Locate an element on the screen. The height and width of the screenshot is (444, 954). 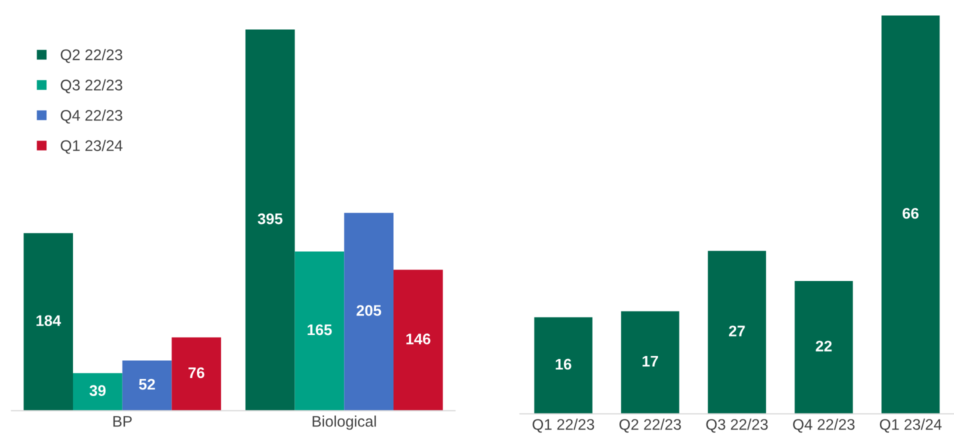
data-label: 184 is located at coordinates (48, 320).